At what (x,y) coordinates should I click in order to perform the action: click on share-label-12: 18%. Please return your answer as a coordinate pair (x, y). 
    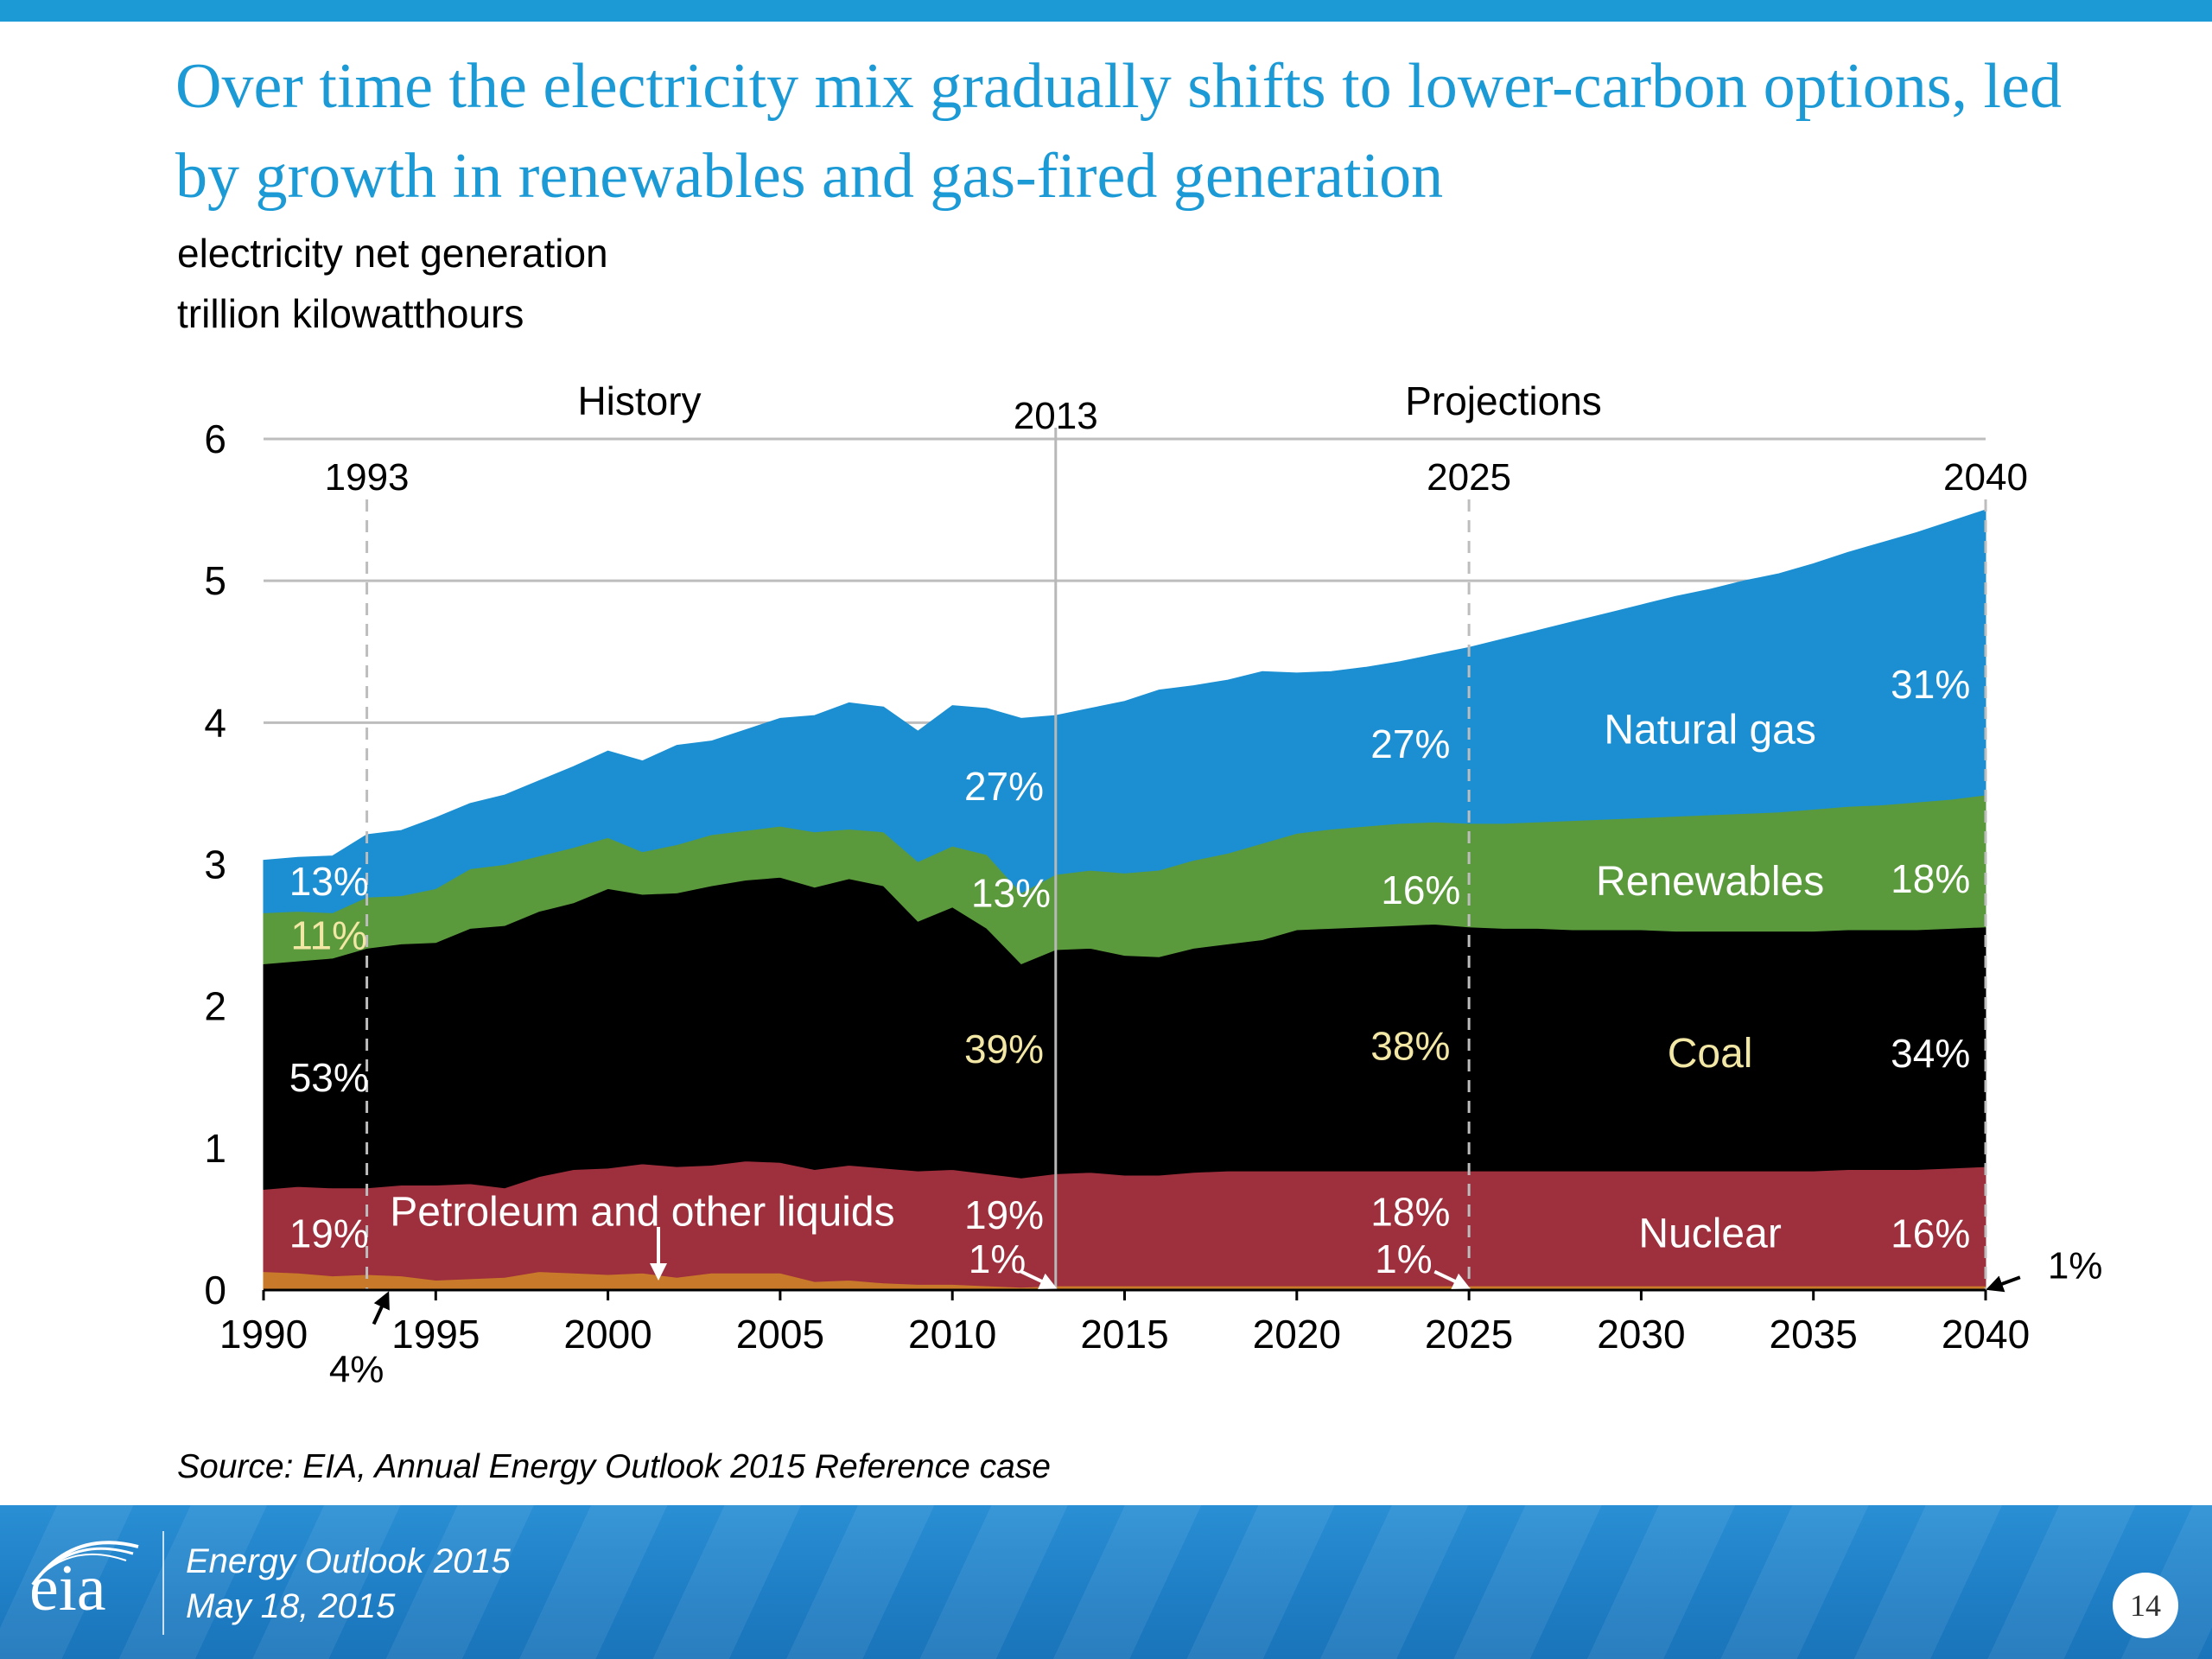
    Looking at the image, I should click on (1410, 1212).